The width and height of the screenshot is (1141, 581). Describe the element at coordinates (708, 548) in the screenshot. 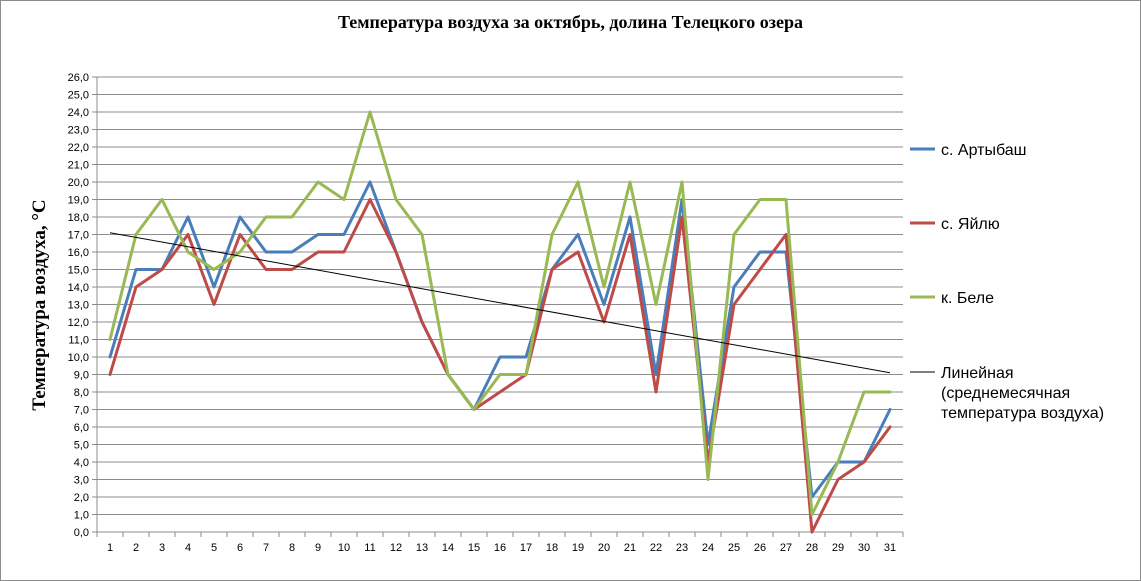

I see `x-tick-label: 24` at that location.